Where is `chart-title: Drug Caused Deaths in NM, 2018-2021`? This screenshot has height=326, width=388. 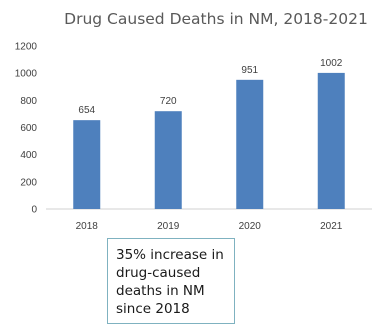
chart-title: Drug Caused Deaths in NM, 2018-2021 is located at coordinates (216, 19).